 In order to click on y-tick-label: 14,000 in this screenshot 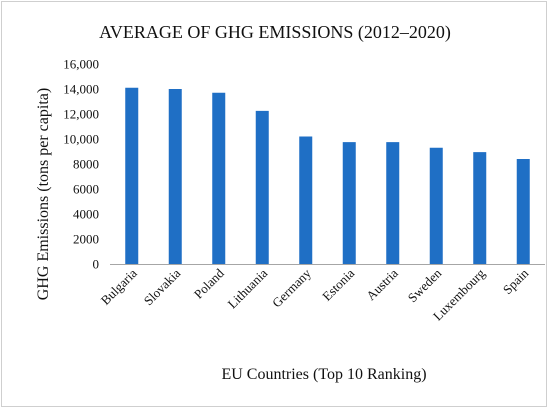, I will do `click(81, 89)`.